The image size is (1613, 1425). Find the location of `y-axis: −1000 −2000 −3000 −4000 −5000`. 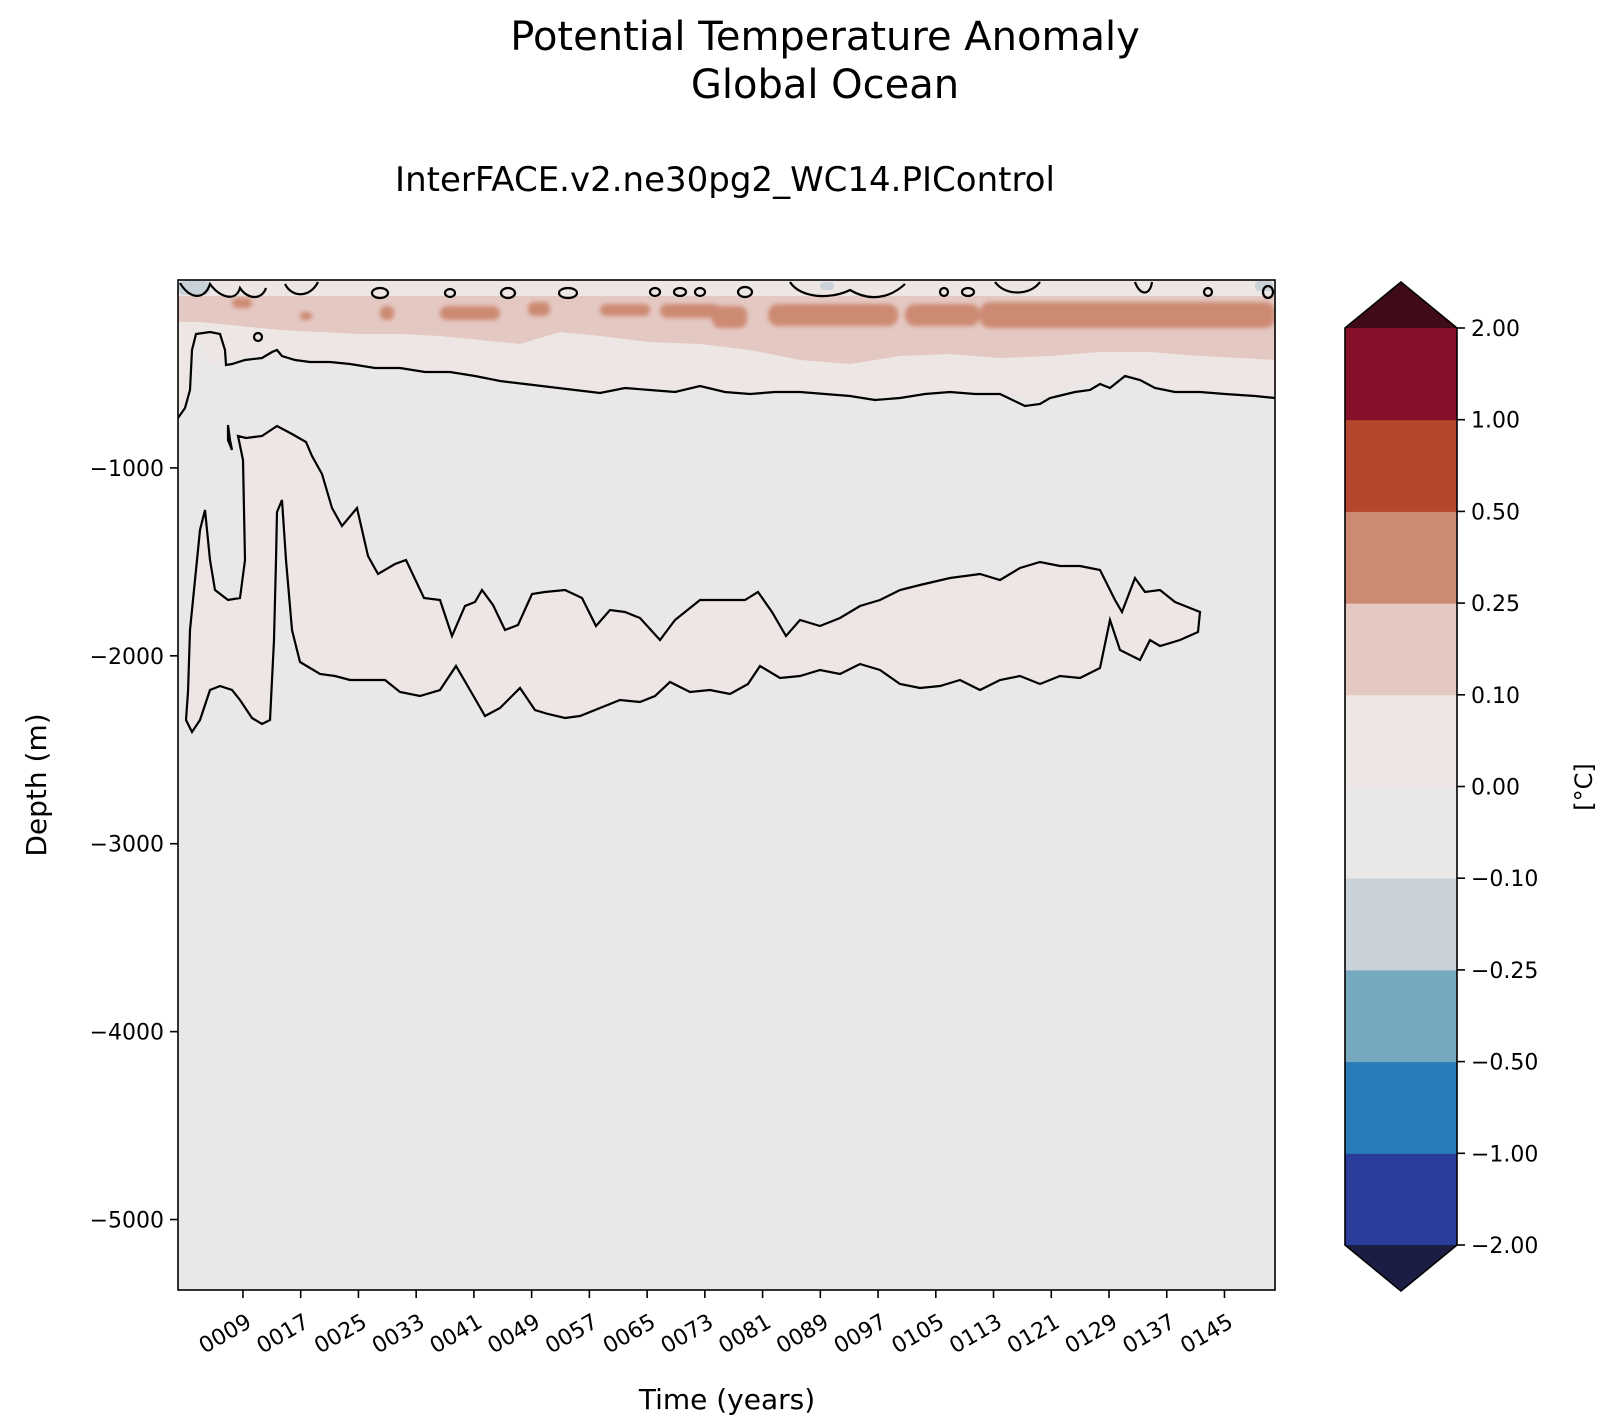

y-axis: −1000 −2000 −3000 −4000 −5000 is located at coordinates (134, 845).